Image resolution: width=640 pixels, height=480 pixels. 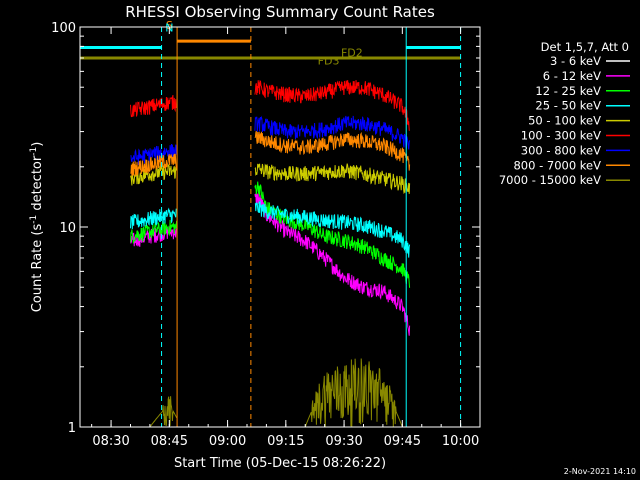 I want to click on y-axis-label-end: ), so click(x=37, y=144).